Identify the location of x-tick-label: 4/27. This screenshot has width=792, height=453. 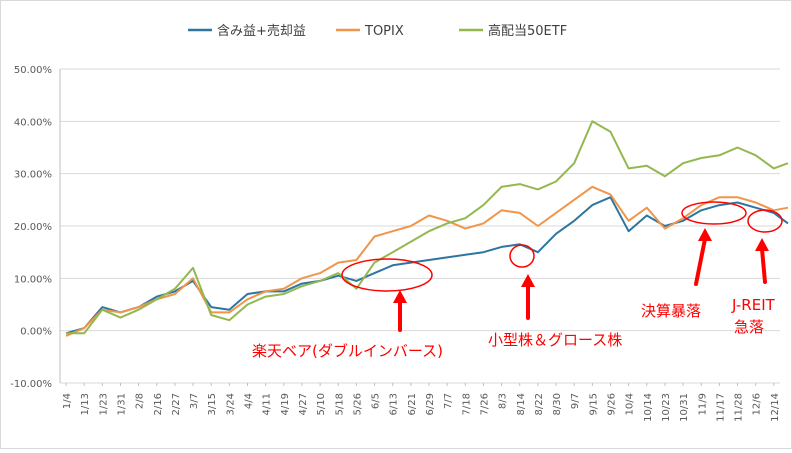
(303, 404).